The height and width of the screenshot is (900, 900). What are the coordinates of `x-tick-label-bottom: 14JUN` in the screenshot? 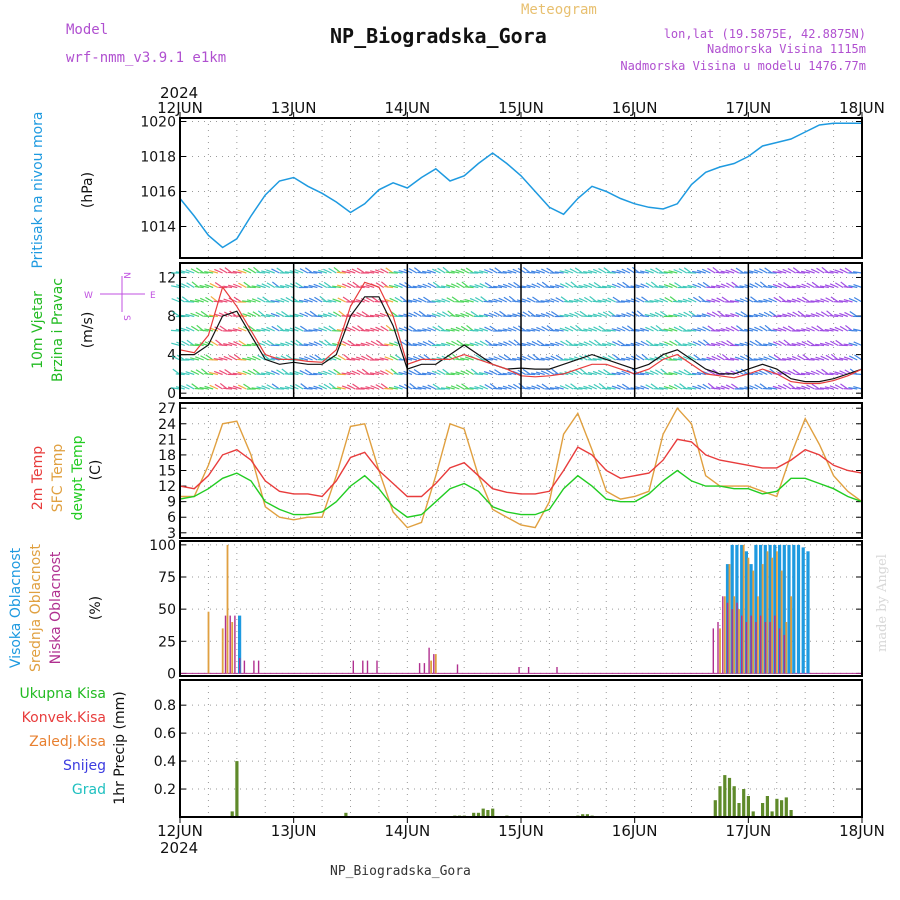 It's located at (407, 831).